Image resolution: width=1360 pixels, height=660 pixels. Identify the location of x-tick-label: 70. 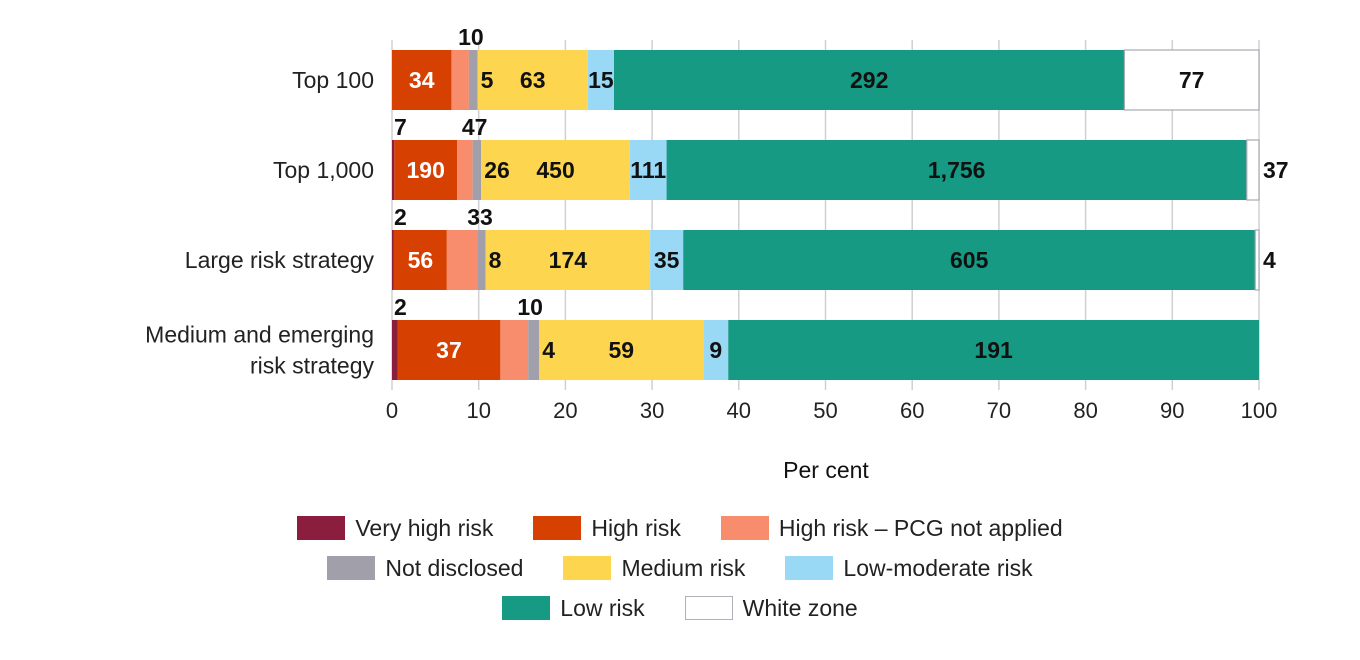
(999, 410).